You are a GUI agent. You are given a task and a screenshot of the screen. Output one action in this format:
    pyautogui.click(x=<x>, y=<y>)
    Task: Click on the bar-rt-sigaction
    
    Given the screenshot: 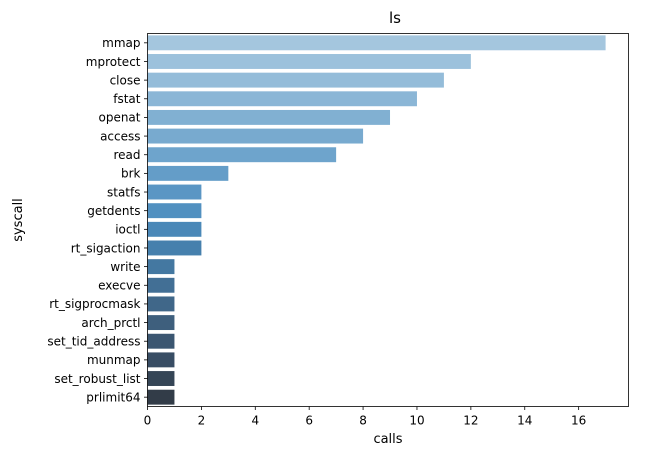 What is the action you would take?
    pyautogui.click(x=174, y=248)
    